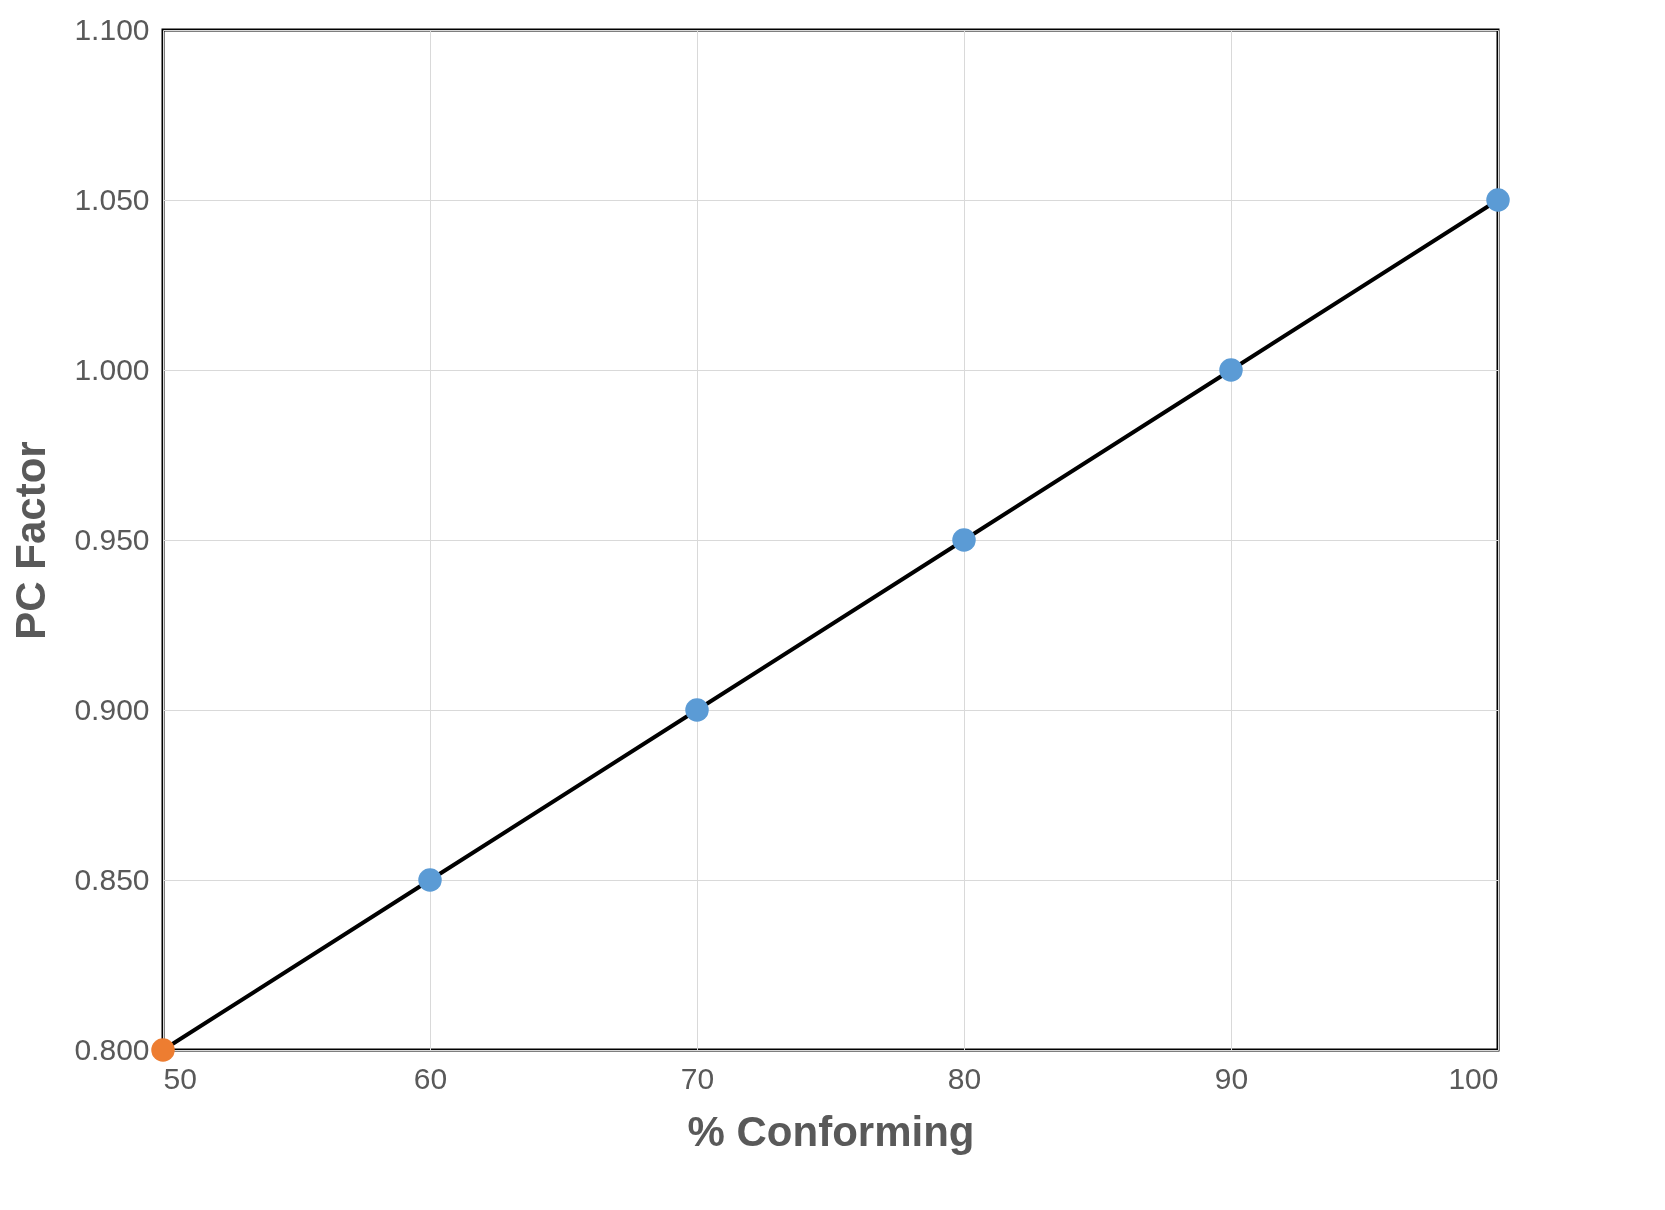  I want to click on x-tick-label: 60, so click(430, 1078).